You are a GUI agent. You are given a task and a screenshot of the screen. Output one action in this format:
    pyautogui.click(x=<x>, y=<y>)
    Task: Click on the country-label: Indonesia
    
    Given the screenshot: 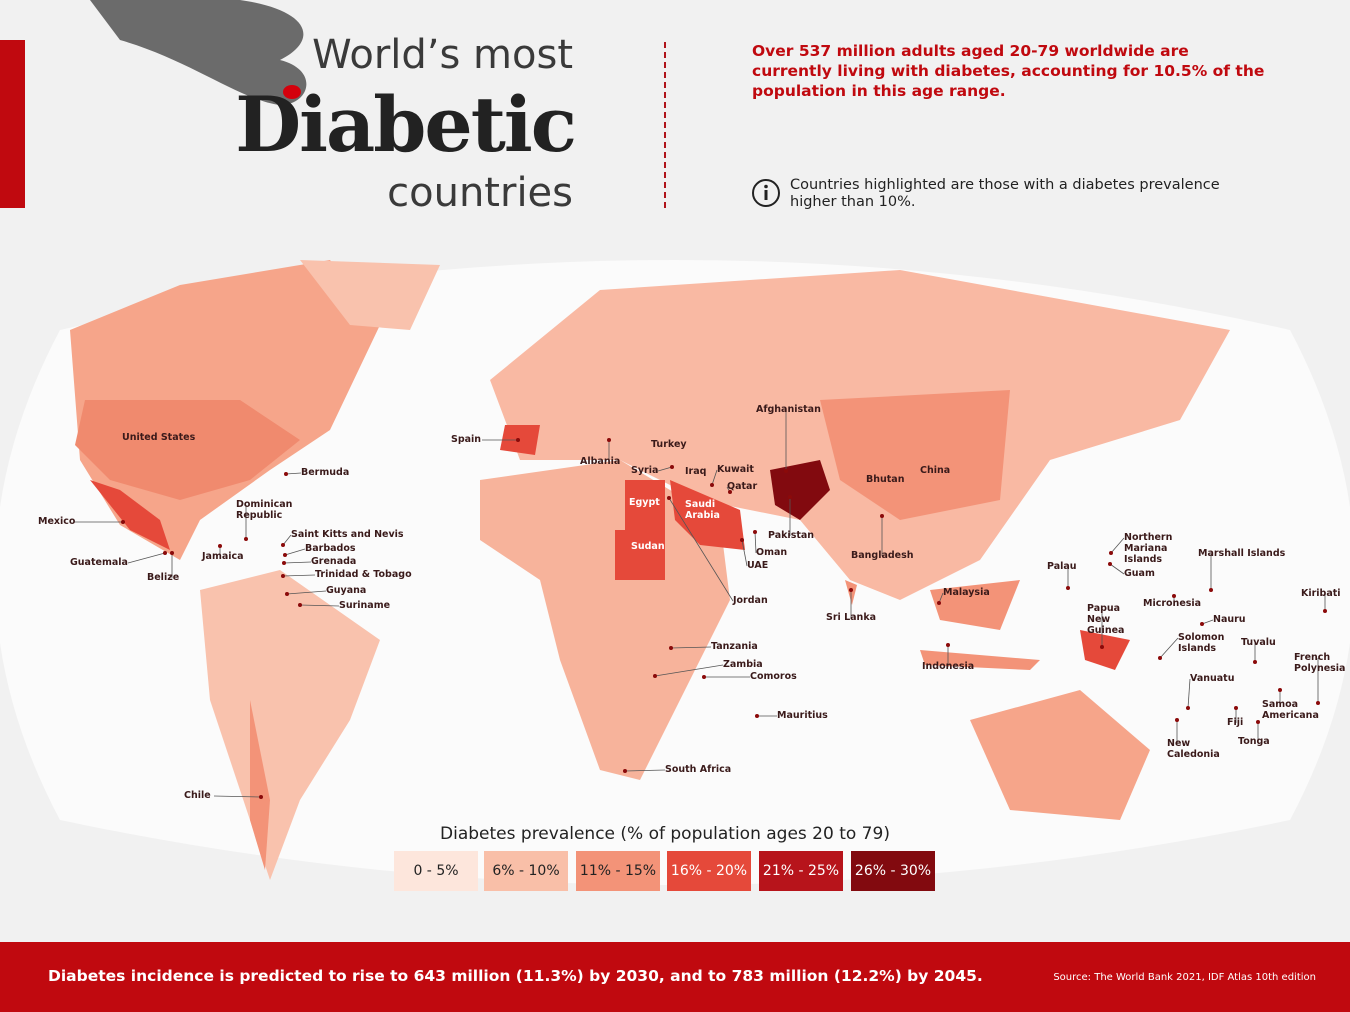 What is the action you would take?
    pyautogui.click(x=948, y=666)
    